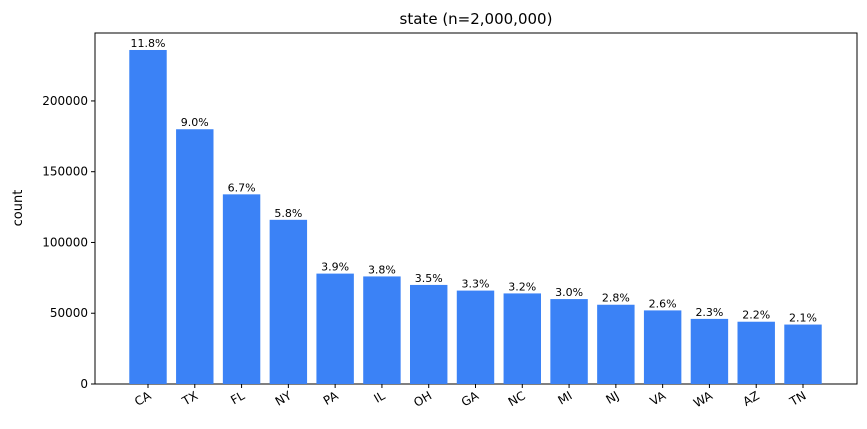 This screenshot has width=867, height=429. I want to click on y-tick-label: 100000, so click(65, 242).